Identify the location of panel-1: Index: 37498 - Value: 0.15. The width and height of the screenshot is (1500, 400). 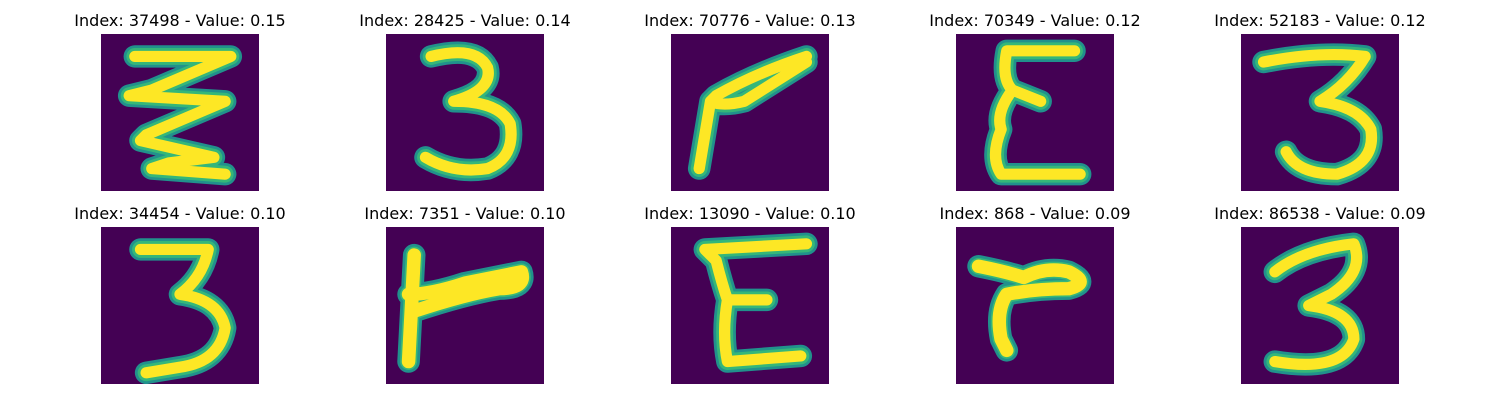
(180, 95).